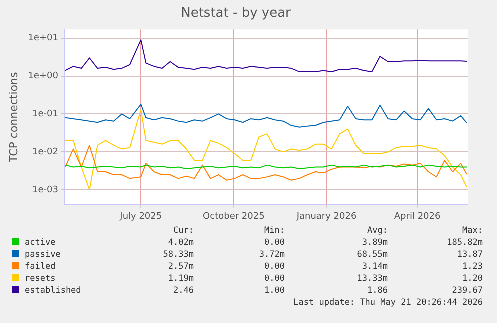 Image resolution: width=497 pixels, height=323 pixels. What do you see at coordinates (274, 291) in the screenshot?
I see `text: 1.00` at bounding box center [274, 291].